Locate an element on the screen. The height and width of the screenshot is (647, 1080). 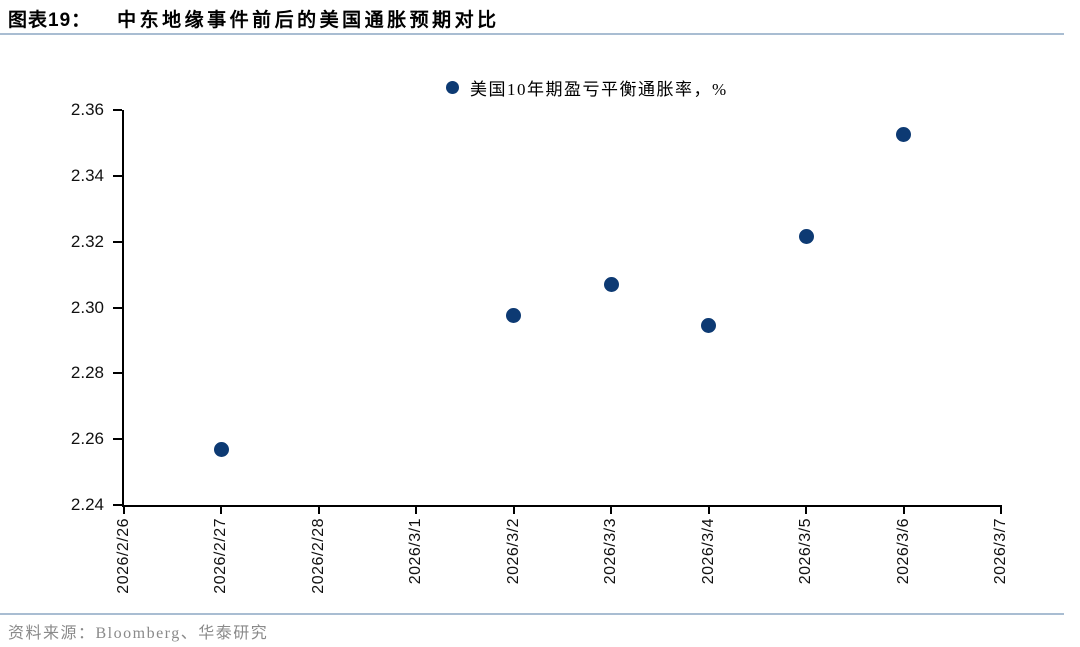
y-axis-tick-label: 2.32 is located at coordinates (87, 241).